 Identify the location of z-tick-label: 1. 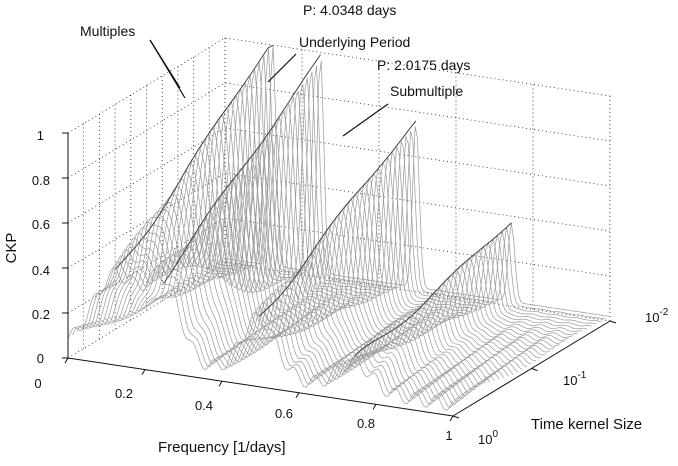
(40, 135).